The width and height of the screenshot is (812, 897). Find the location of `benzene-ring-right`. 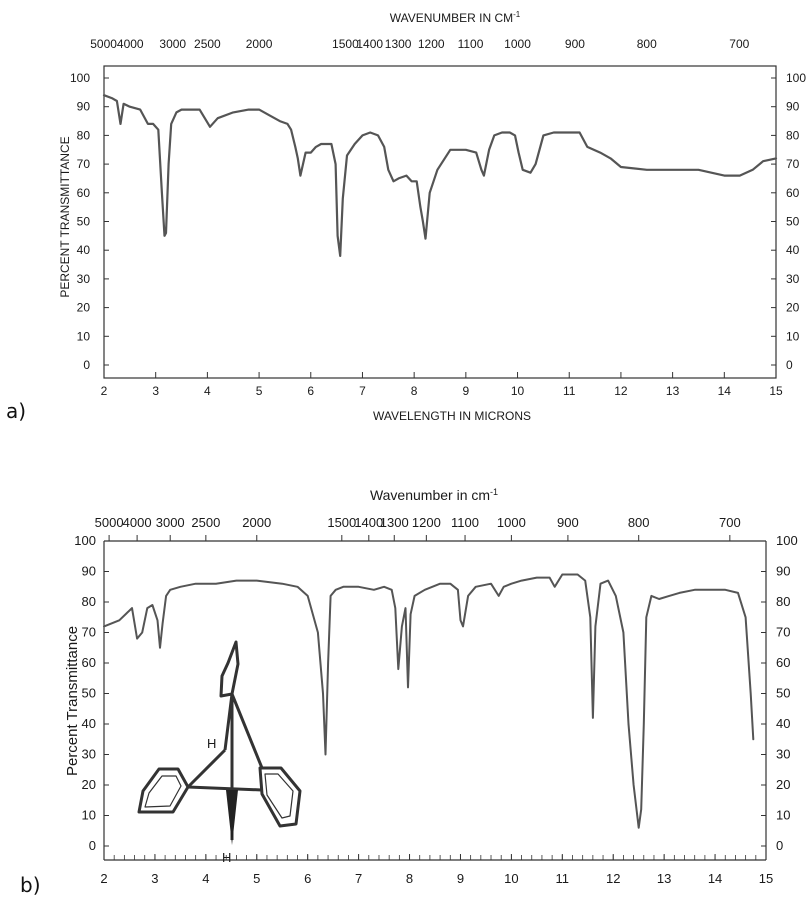

benzene-ring-right is located at coordinates (280, 797).